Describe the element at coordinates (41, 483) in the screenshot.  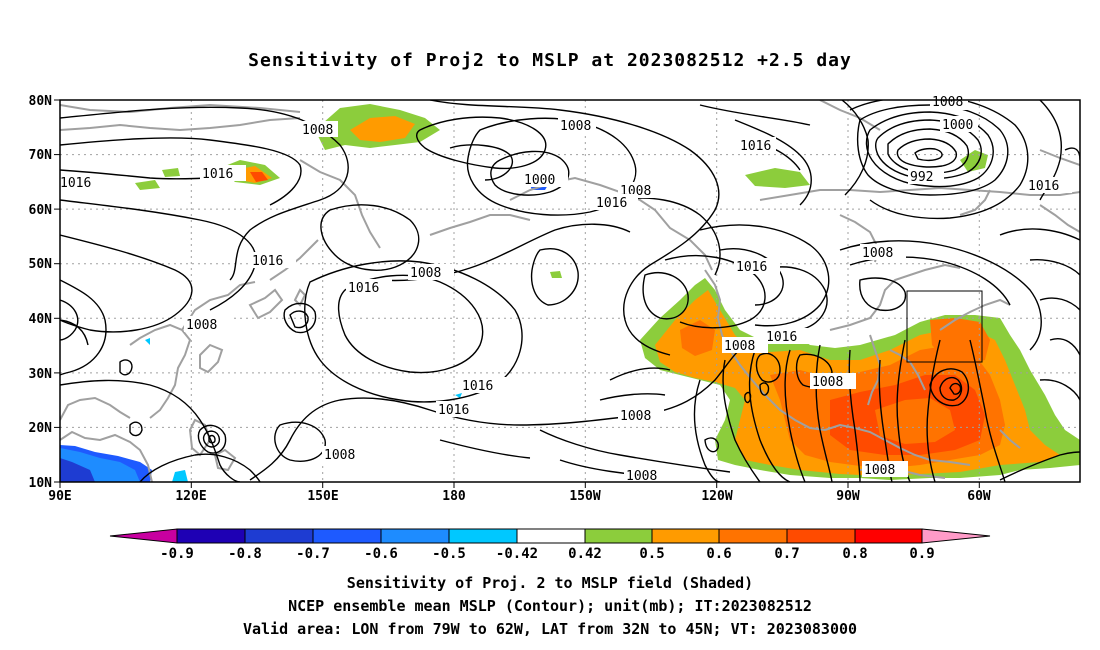
I see `lat-label: 10N` at that location.